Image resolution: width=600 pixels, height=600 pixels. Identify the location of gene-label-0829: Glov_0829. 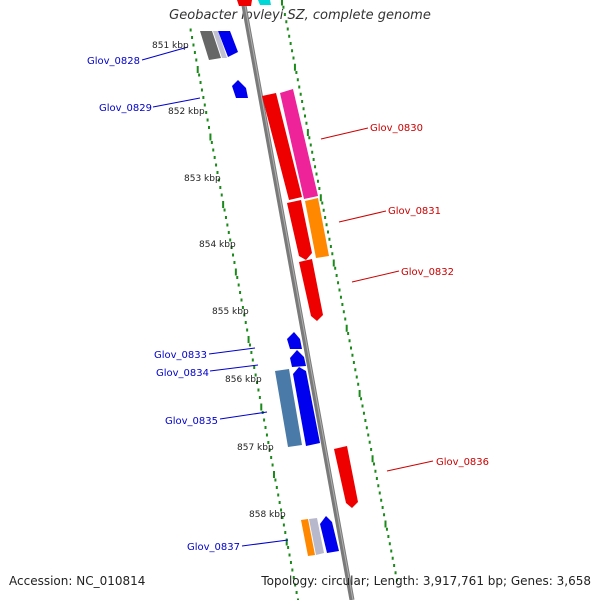
(125, 108).